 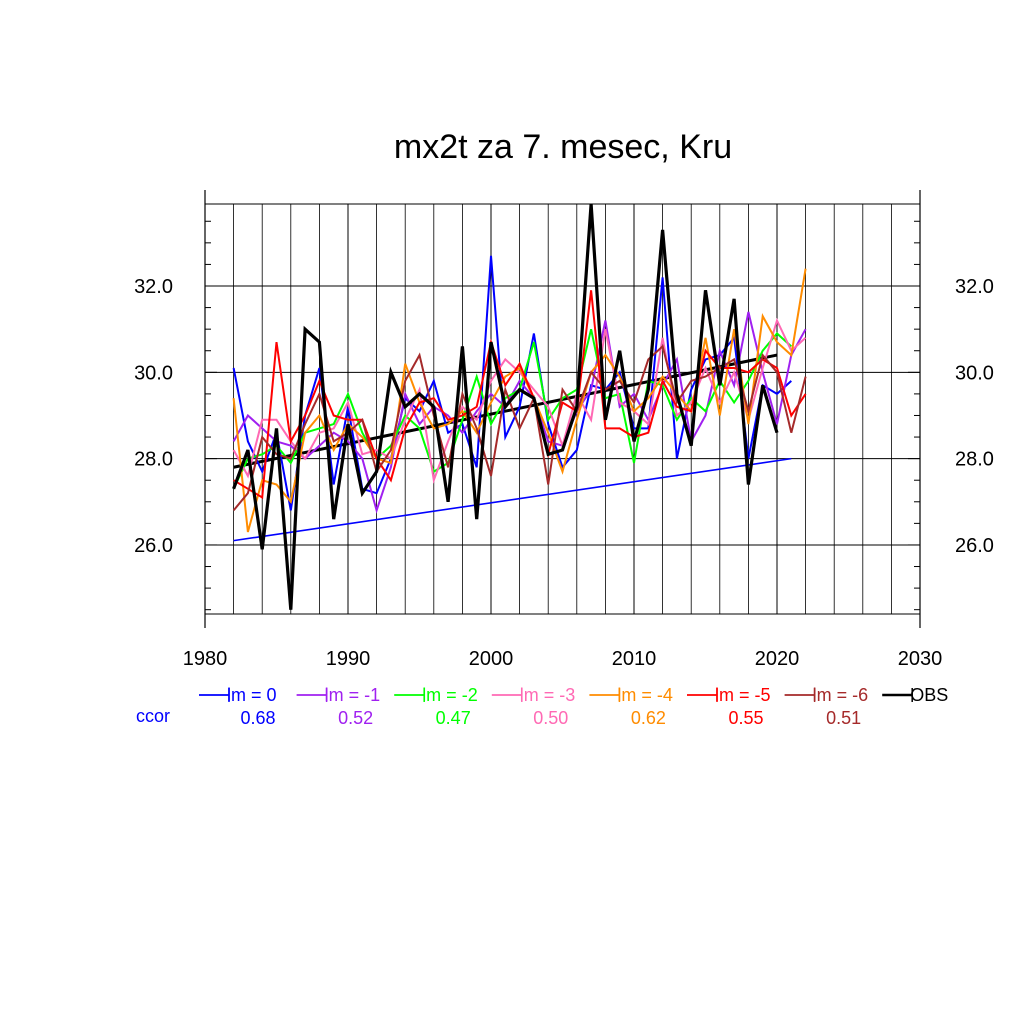 What do you see at coordinates (453, 718) in the screenshot?
I see `ccor-value: 0.47` at bounding box center [453, 718].